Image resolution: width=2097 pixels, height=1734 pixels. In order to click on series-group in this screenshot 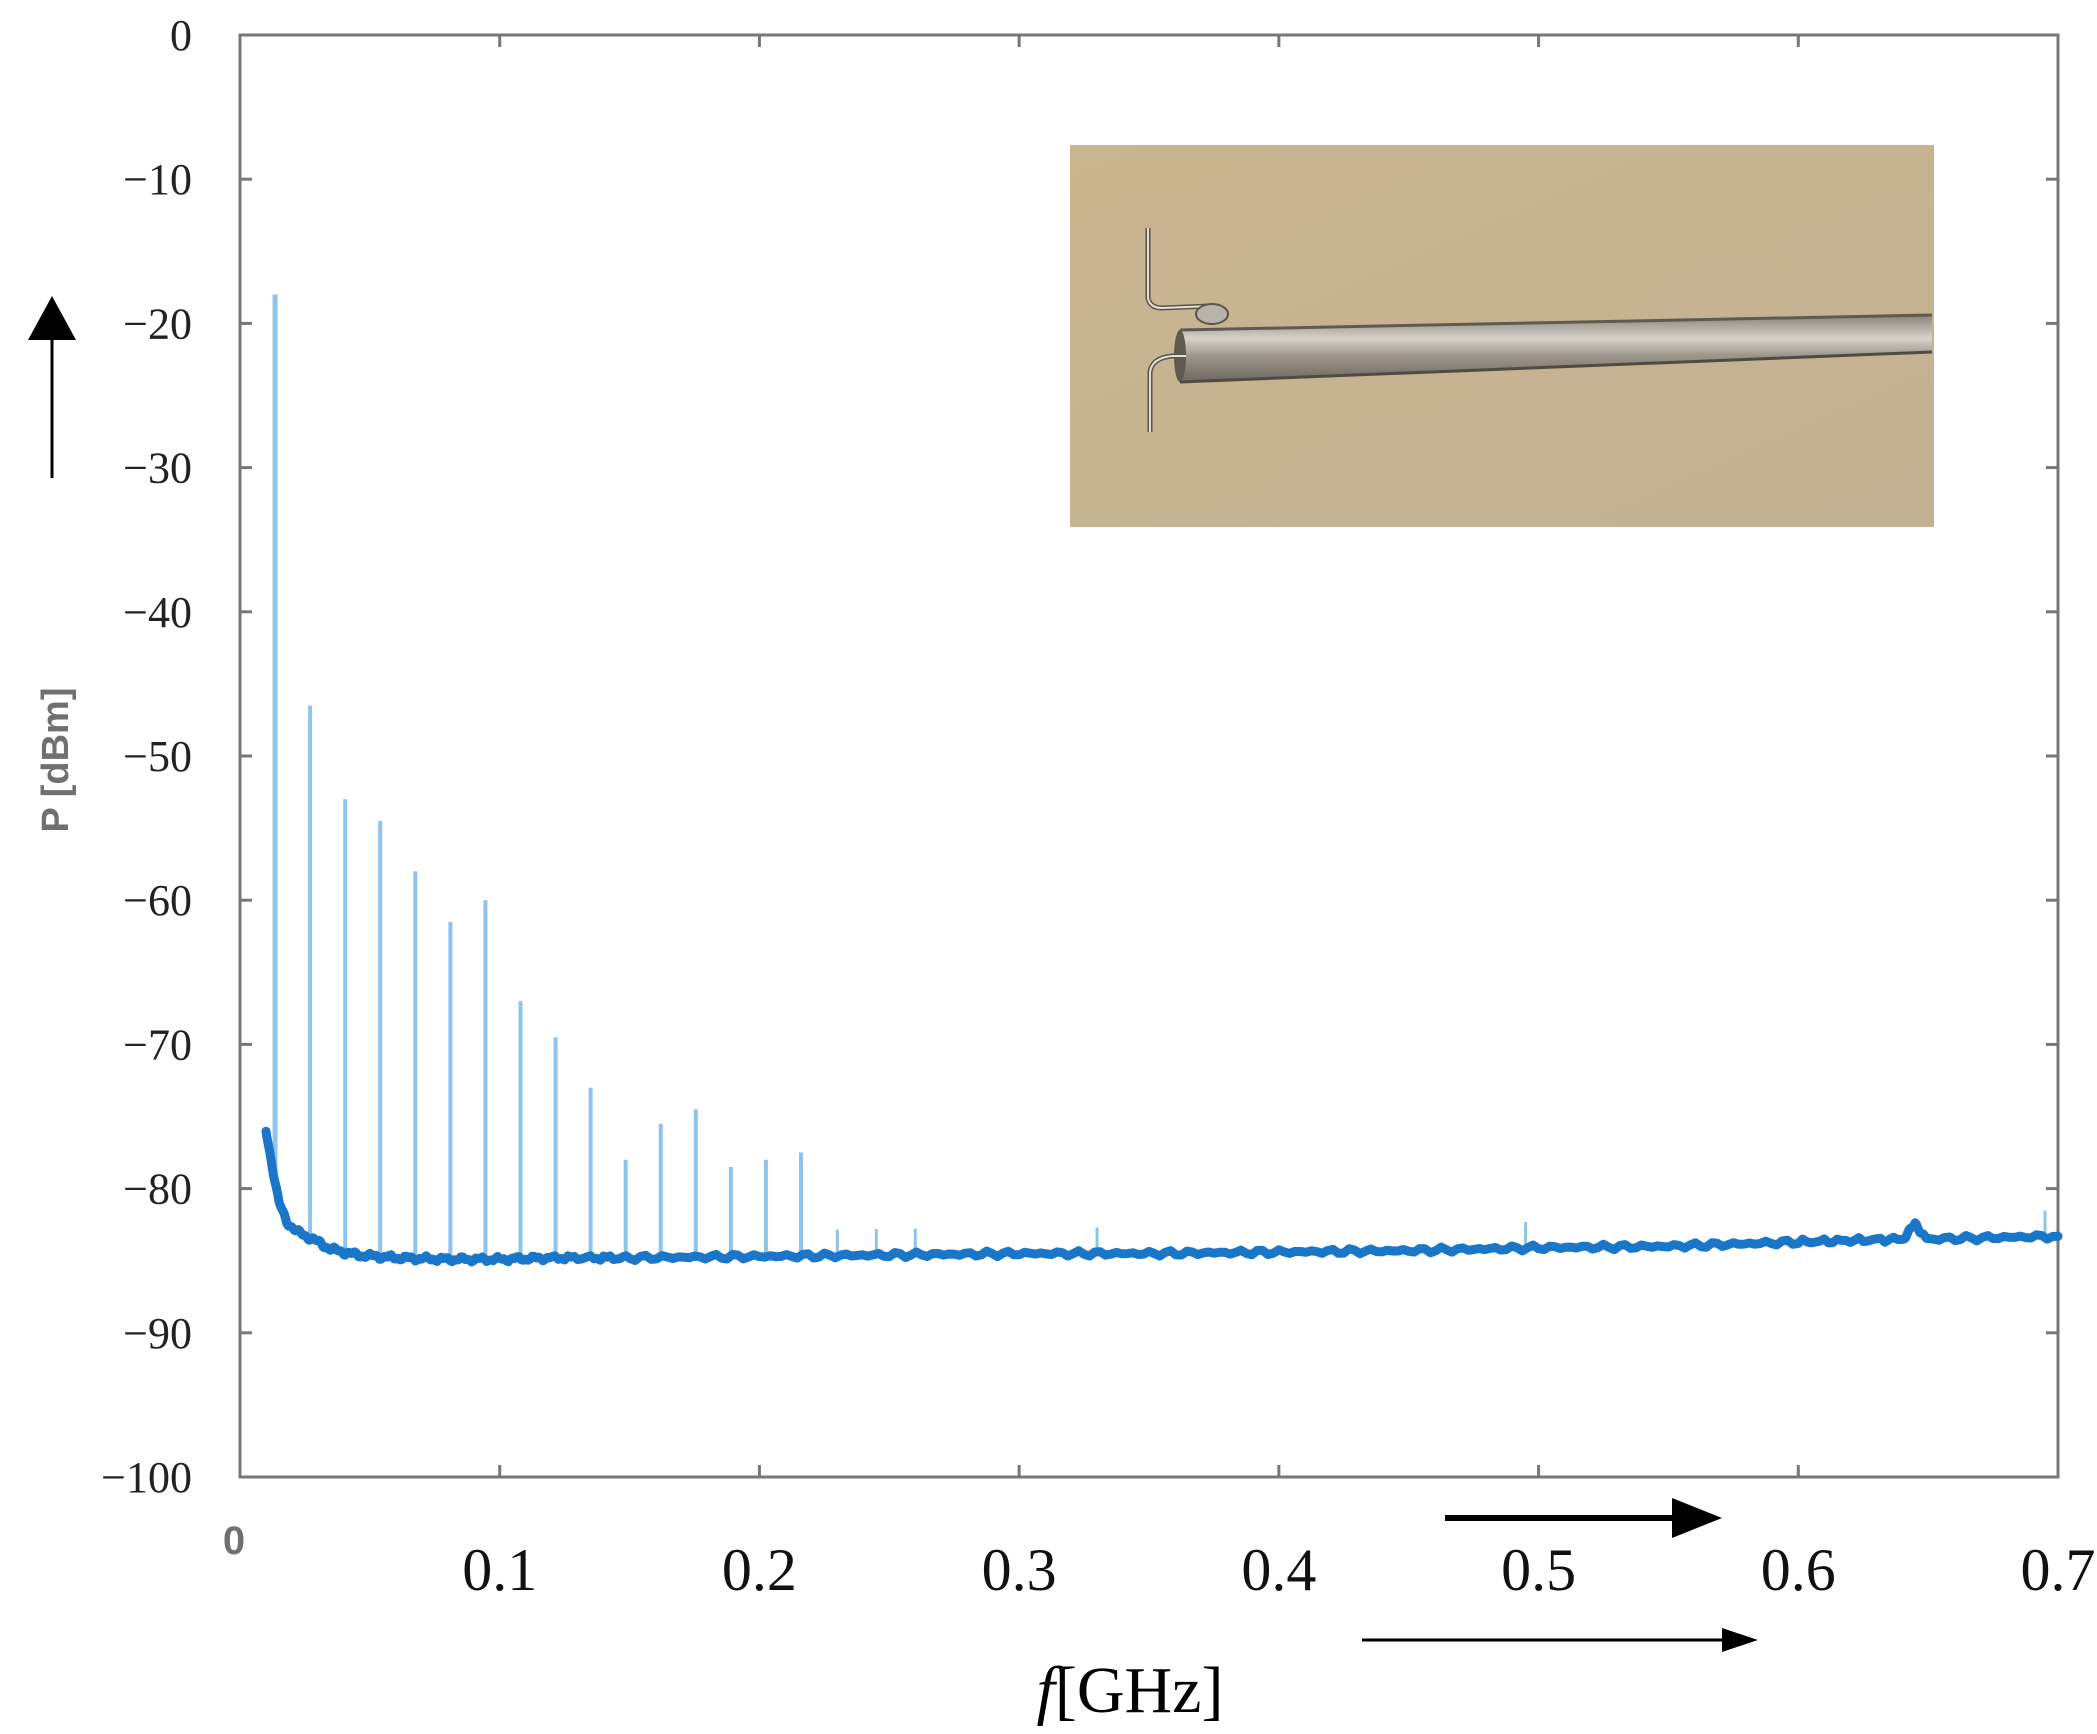, I will do `click(1162, 1196)`.